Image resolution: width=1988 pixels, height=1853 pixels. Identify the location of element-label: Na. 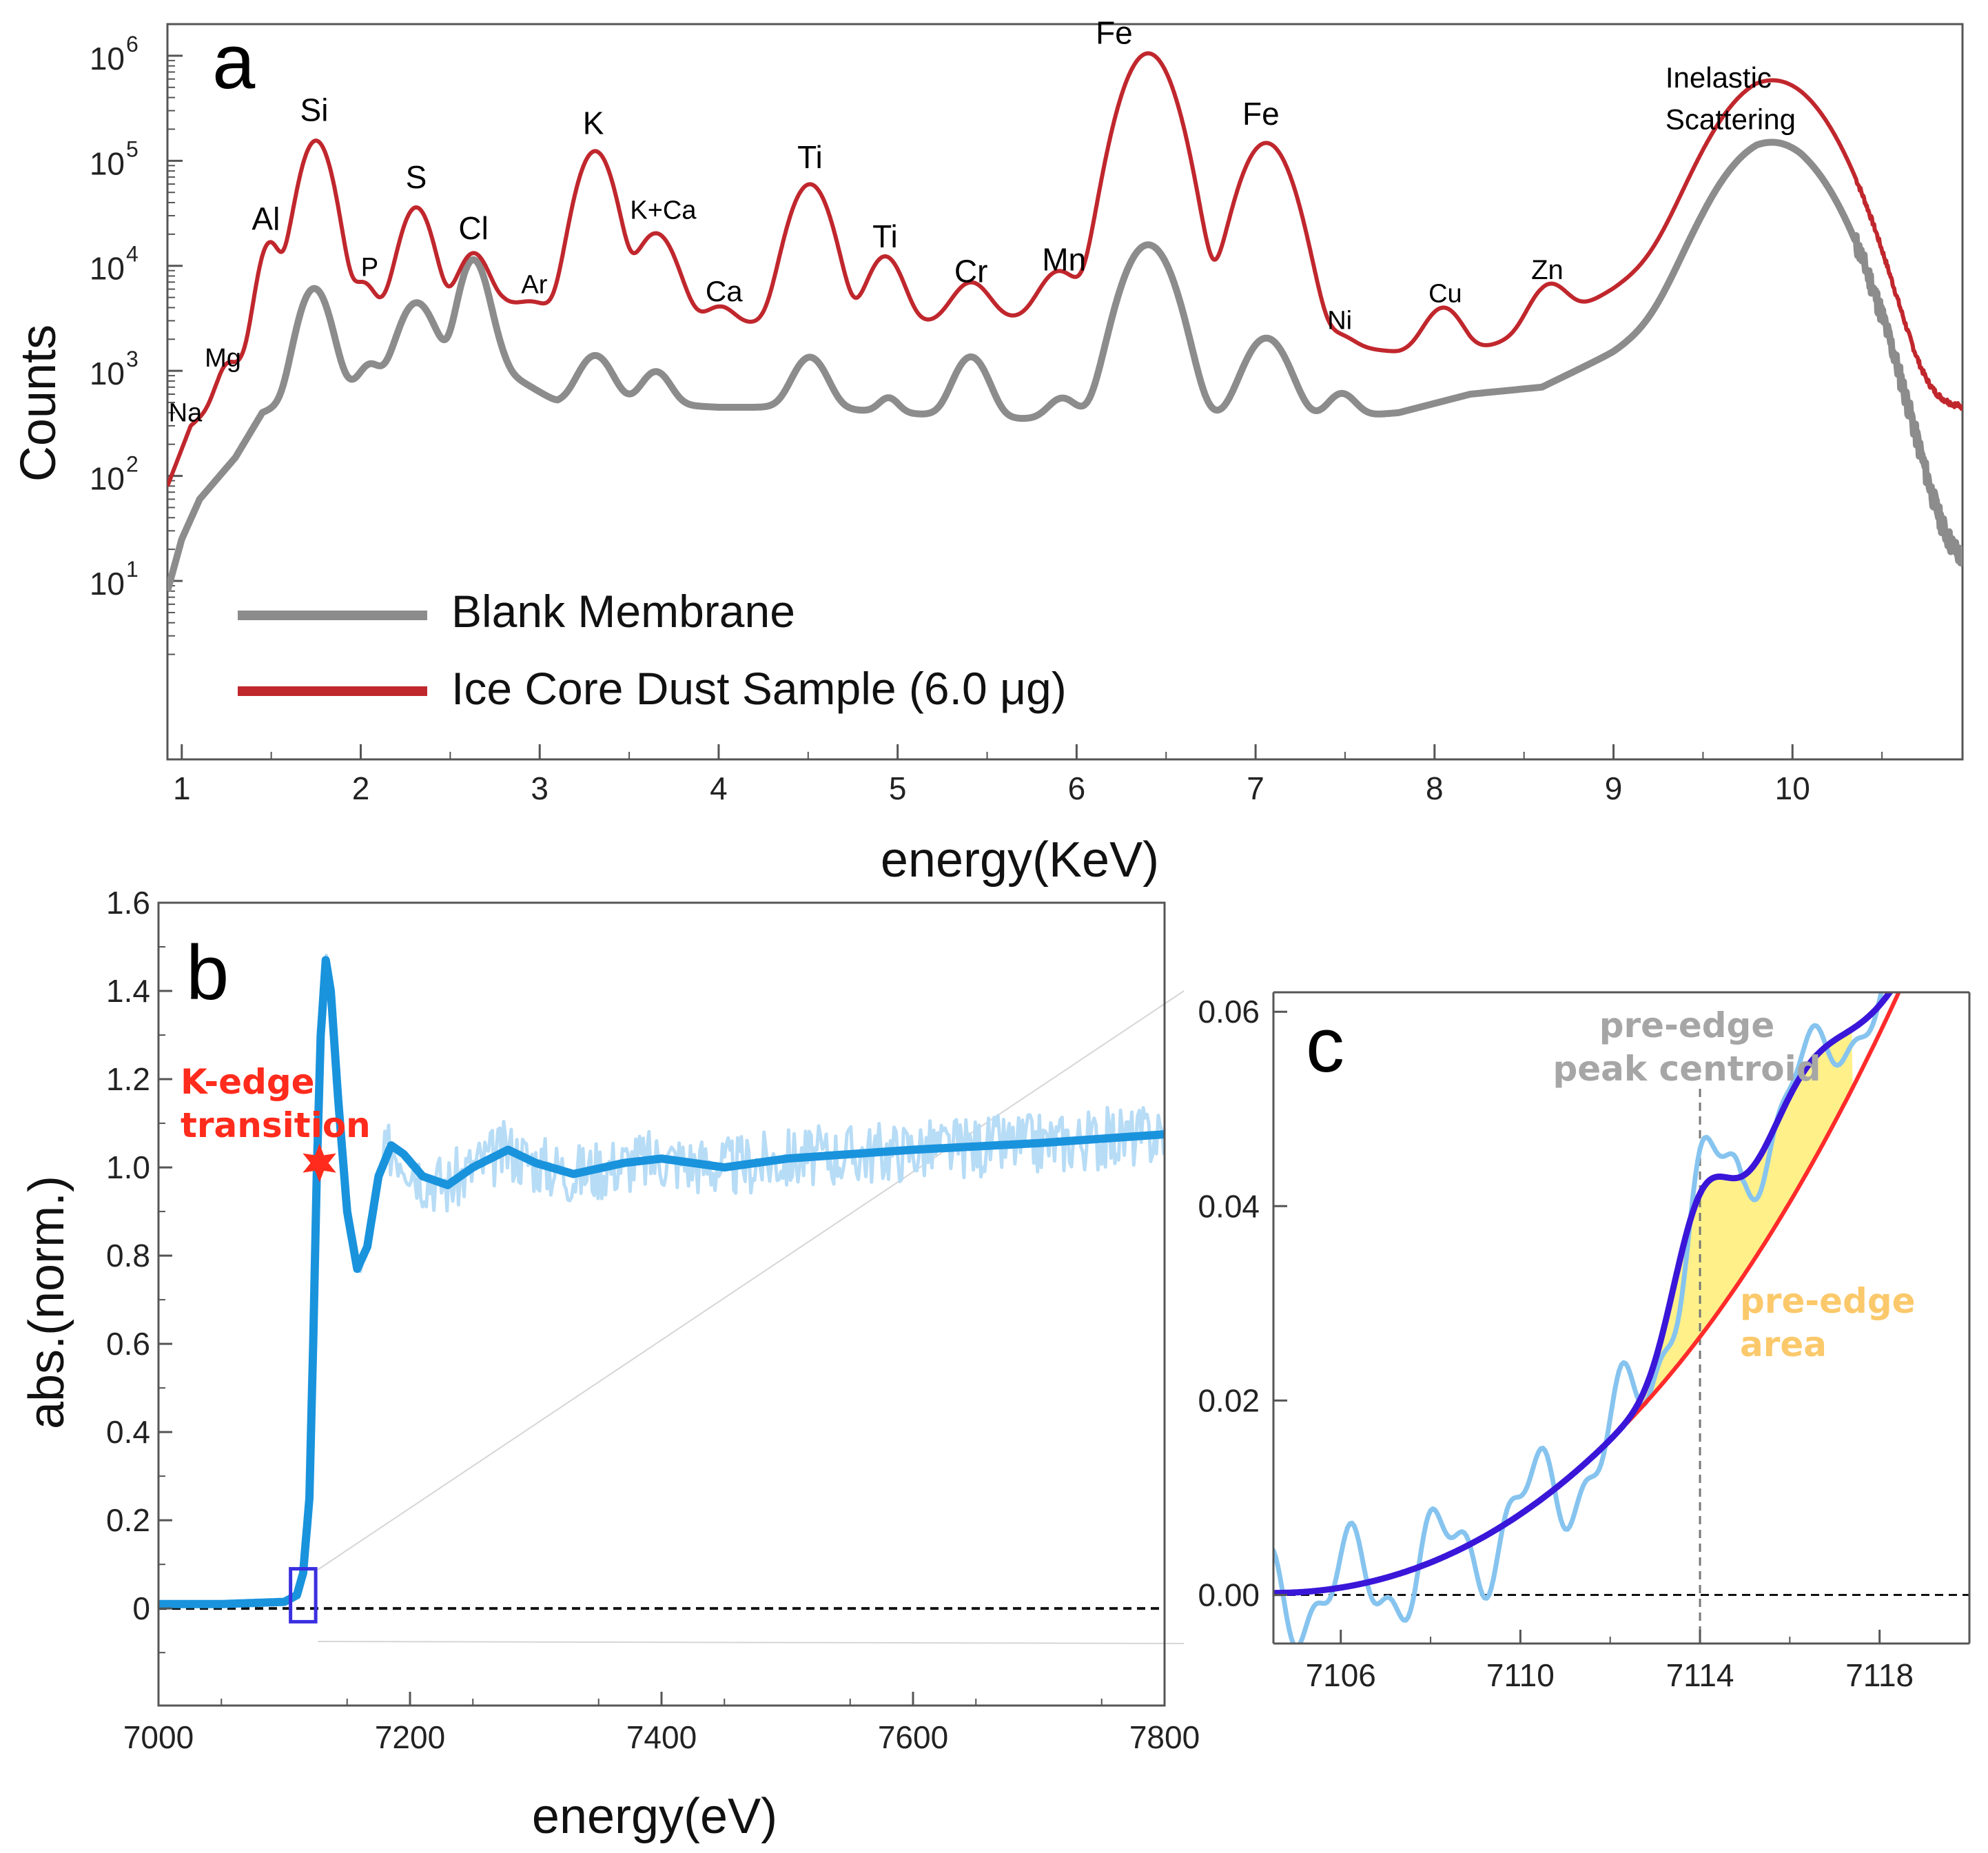
(186, 413).